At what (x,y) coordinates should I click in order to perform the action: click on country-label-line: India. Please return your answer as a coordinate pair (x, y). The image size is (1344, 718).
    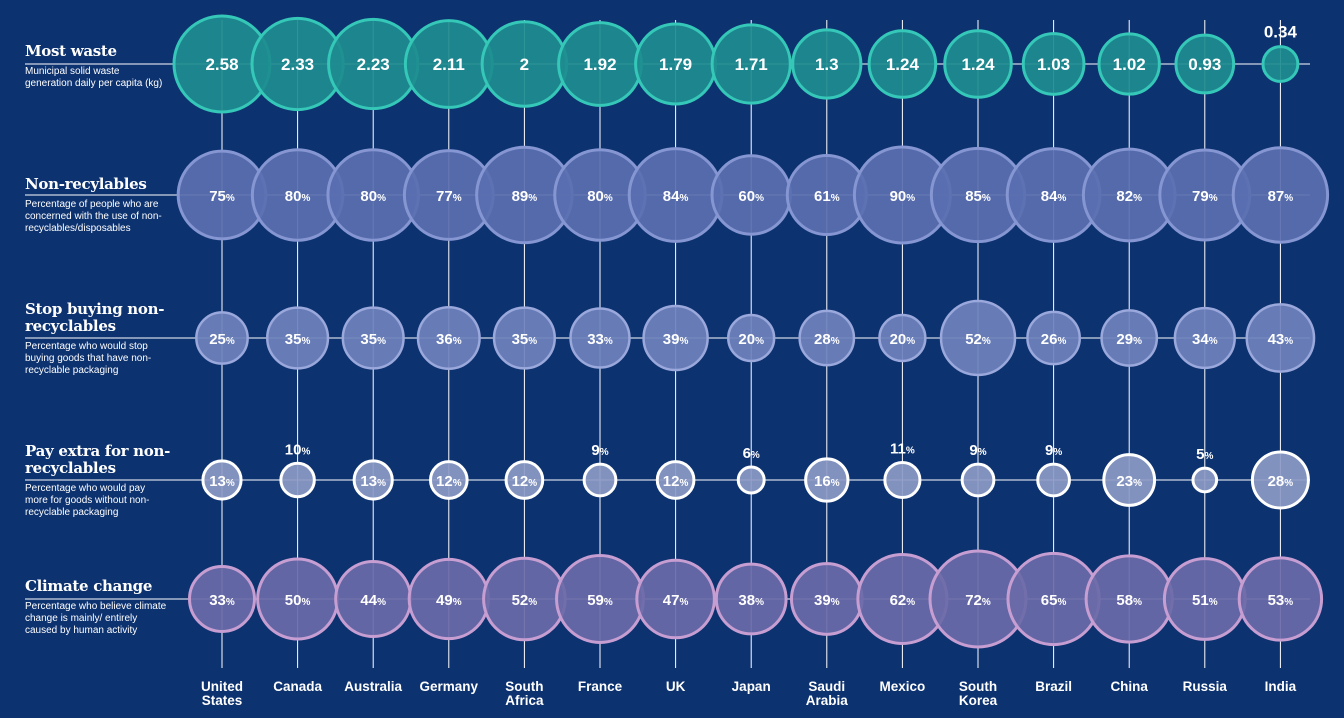
    Looking at the image, I should click on (1281, 686).